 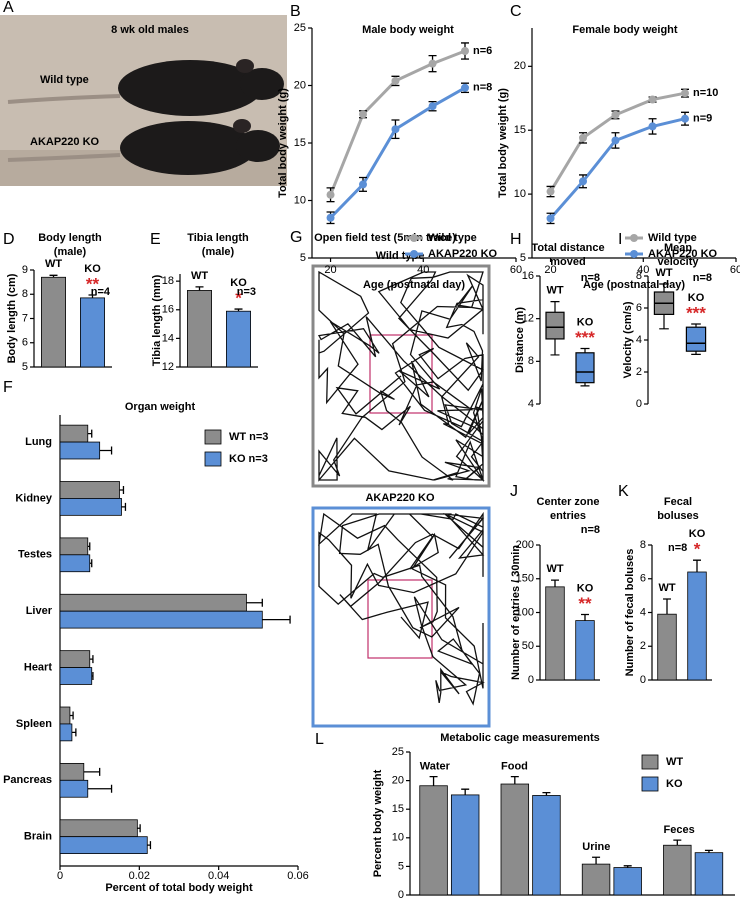 I want to click on chart-title: Tibia length, so click(x=218, y=238).